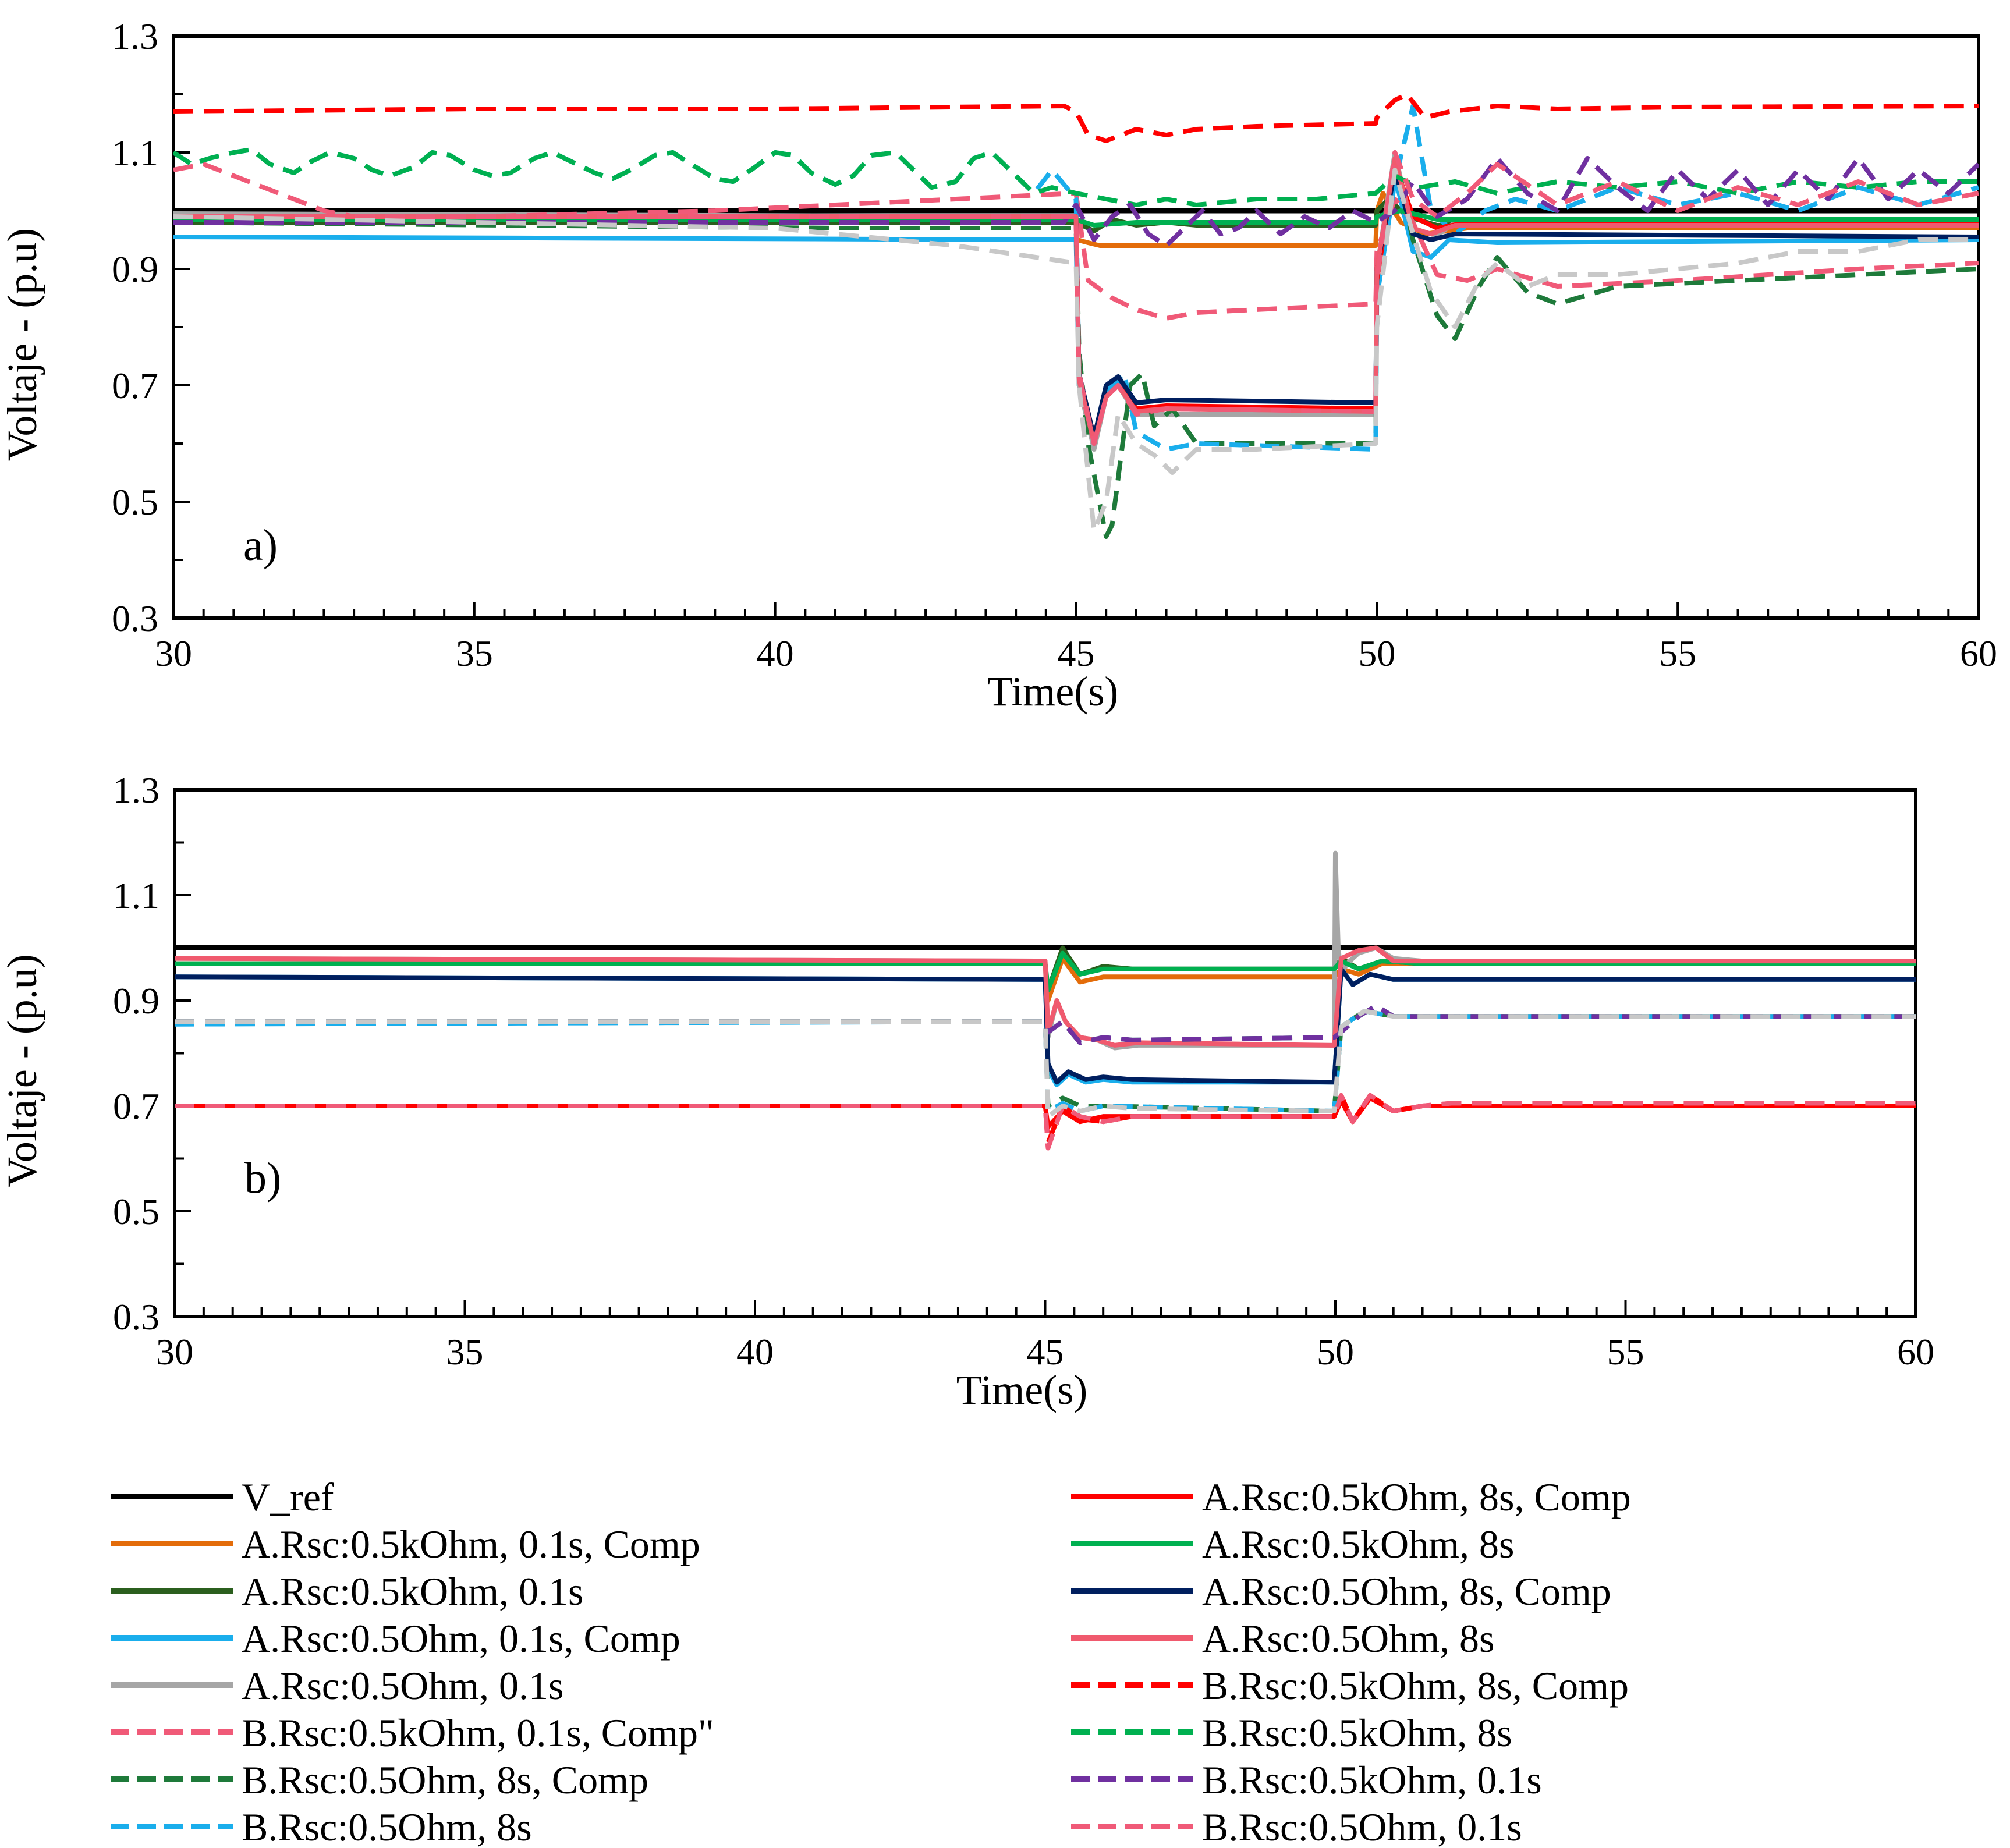  Describe the element at coordinates (1362, 1826) in the screenshot. I see `legend-label-15: B.Rsc:0.5Ohm, 0.1s` at that location.